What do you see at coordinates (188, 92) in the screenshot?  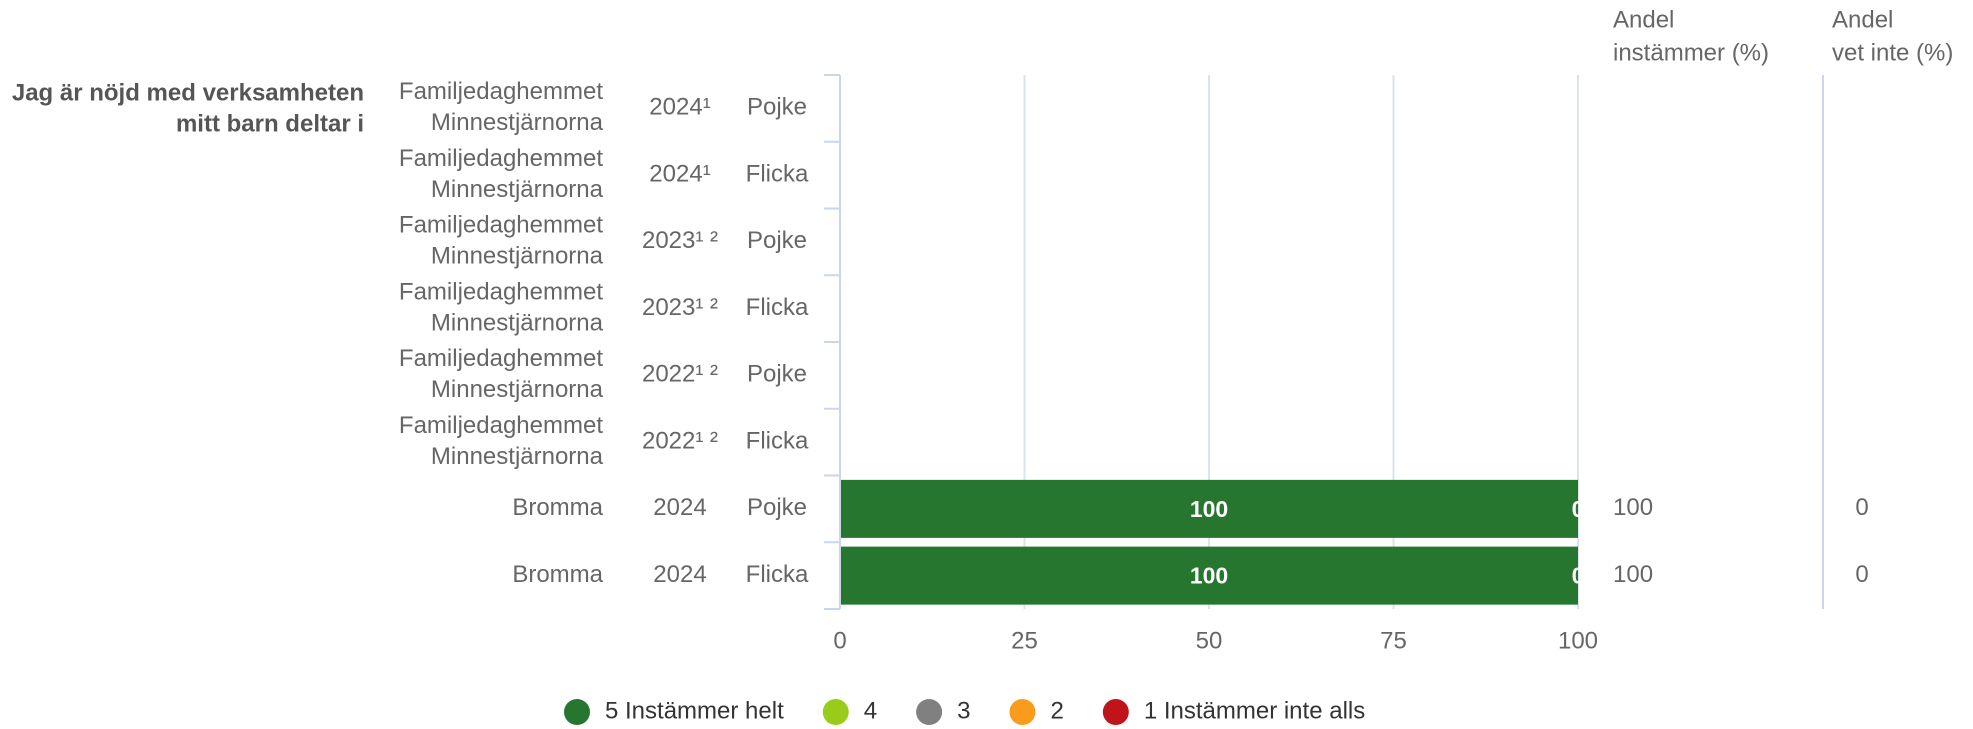 I see `question-label: Jag är nöjd med verksamheten` at bounding box center [188, 92].